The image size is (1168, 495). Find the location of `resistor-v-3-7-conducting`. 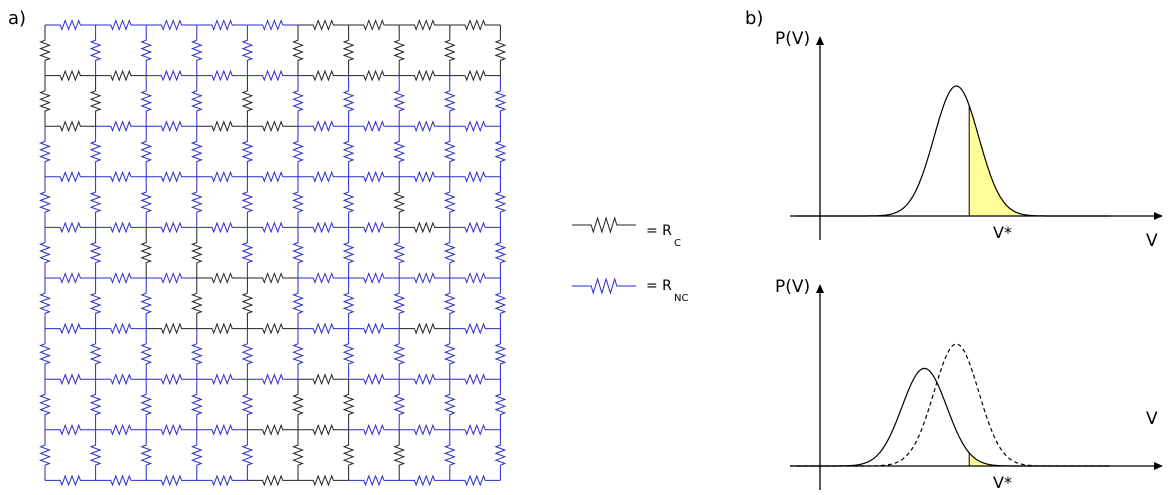

resistor-v-3-7-conducting is located at coordinates (399, 202).